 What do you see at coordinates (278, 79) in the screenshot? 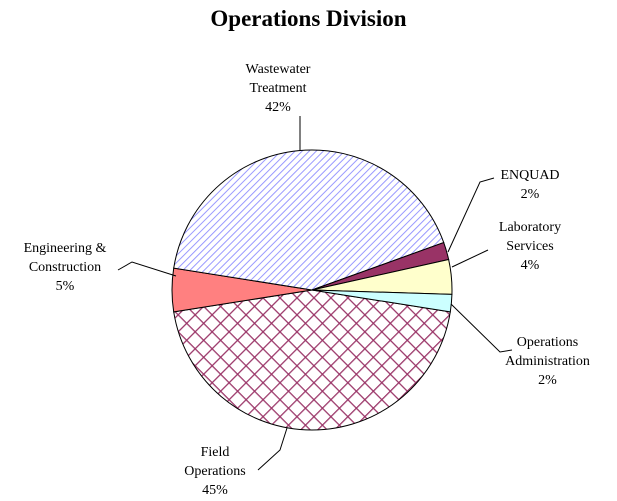
I see `category-label: Wastewater Treatment` at bounding box center [278, 79].